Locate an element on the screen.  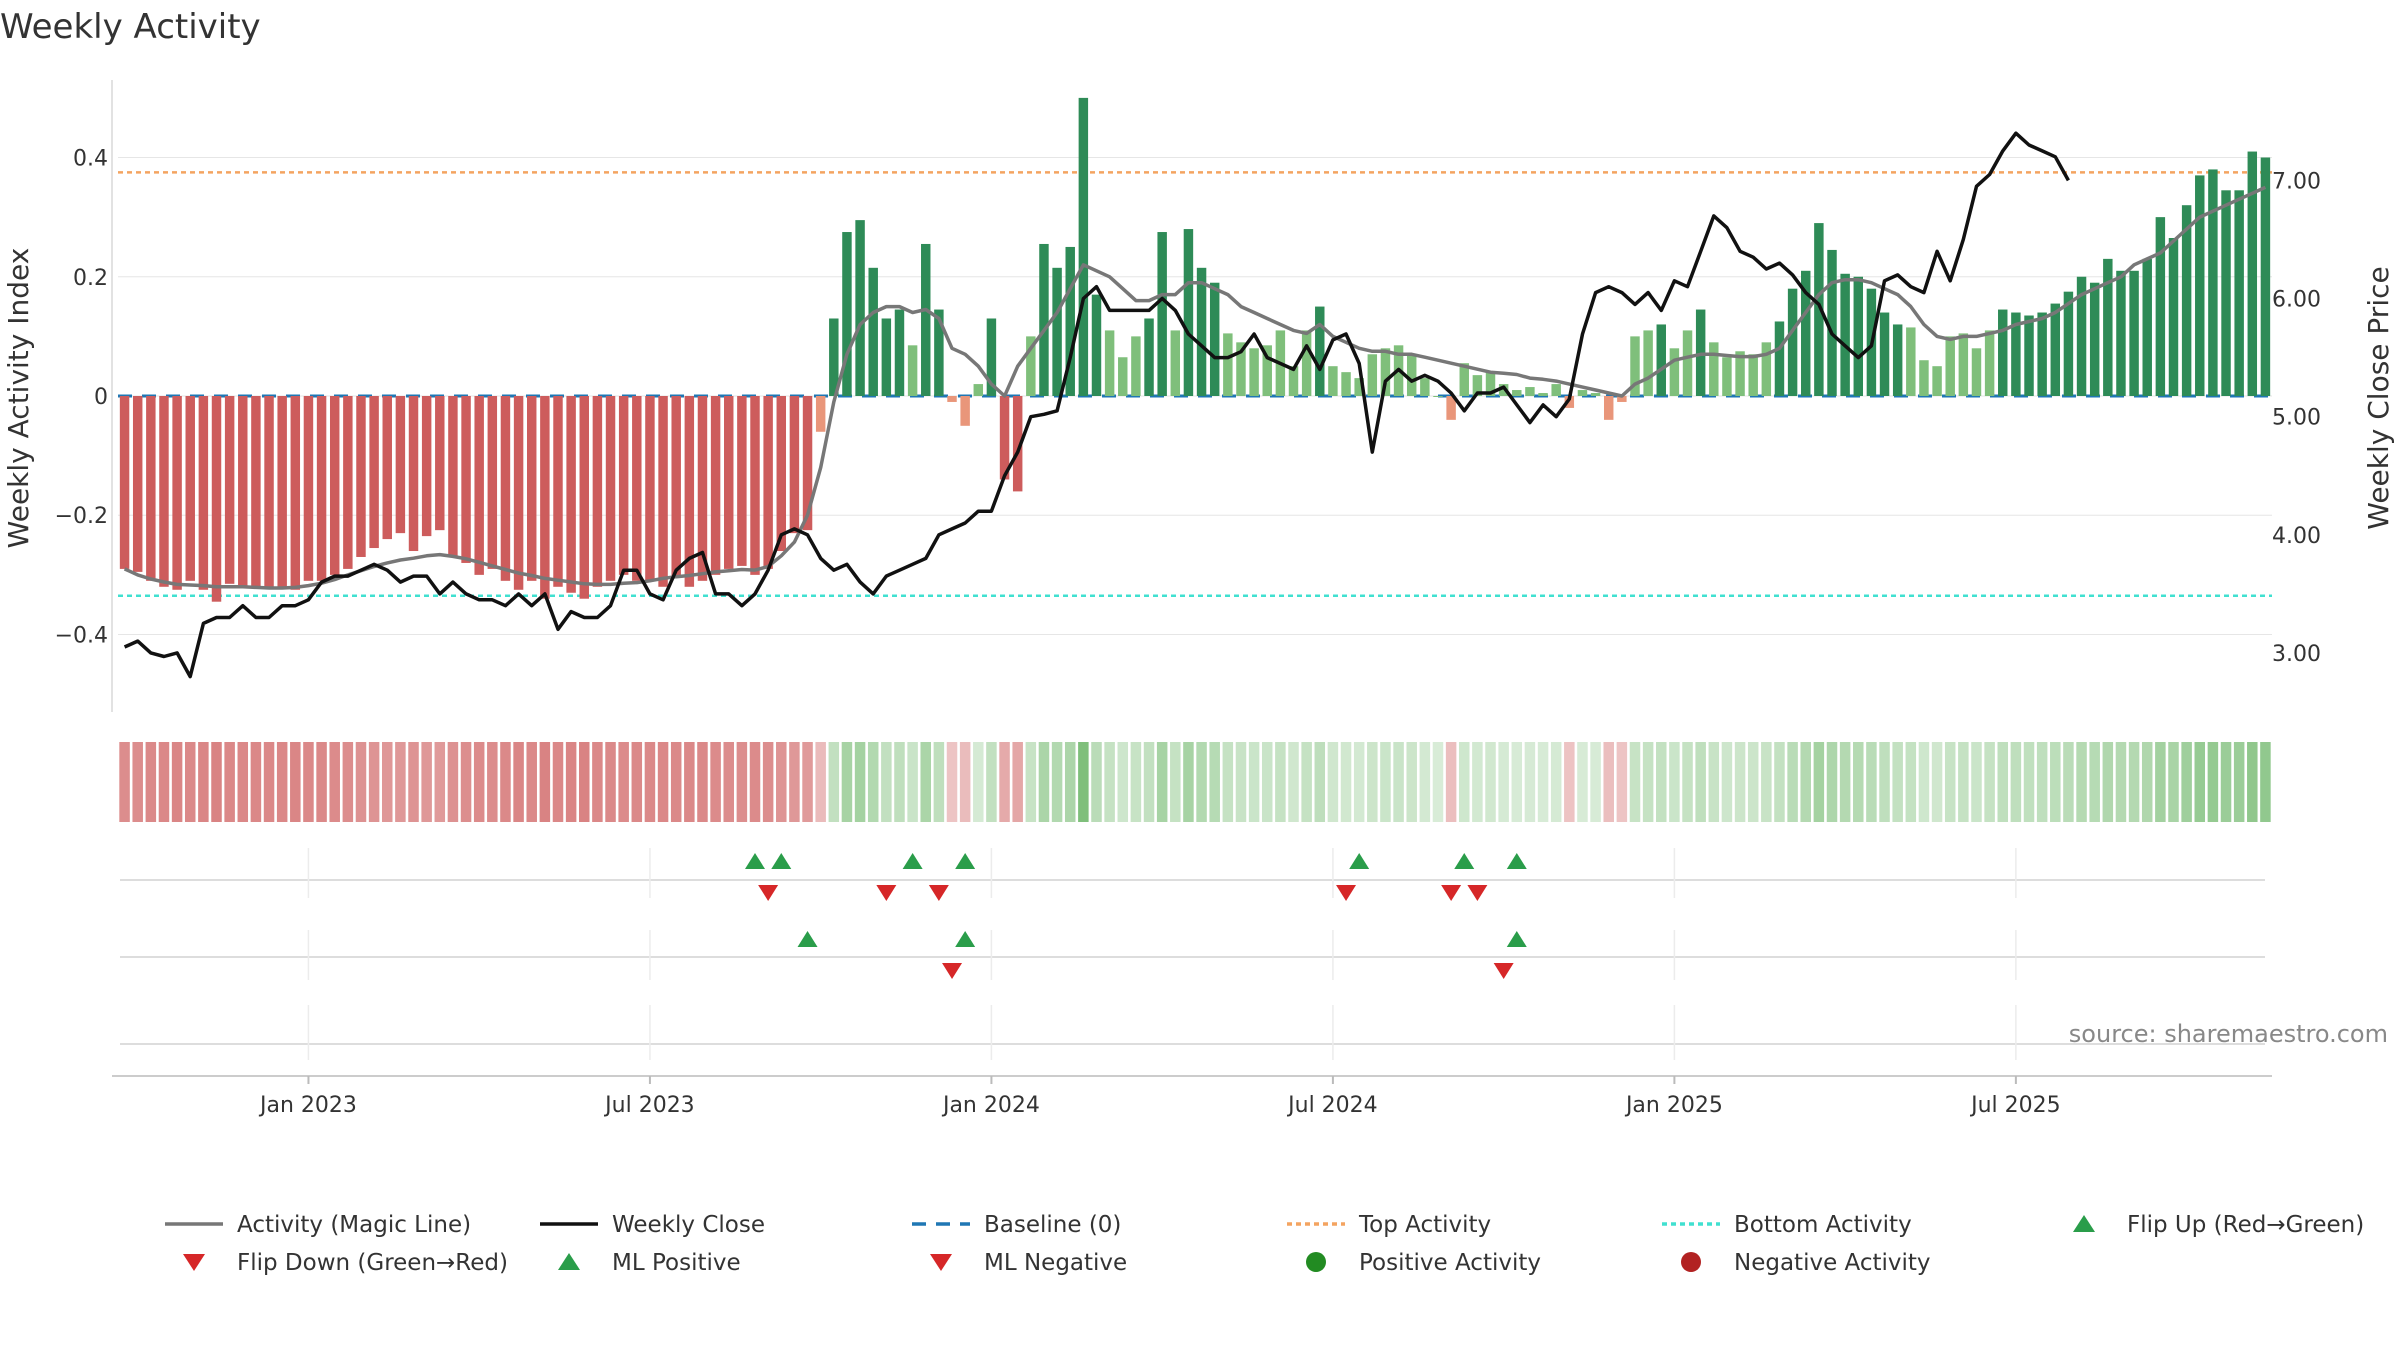
x-tick-label: Jan 2024 is located at coordinates (990, 1105).